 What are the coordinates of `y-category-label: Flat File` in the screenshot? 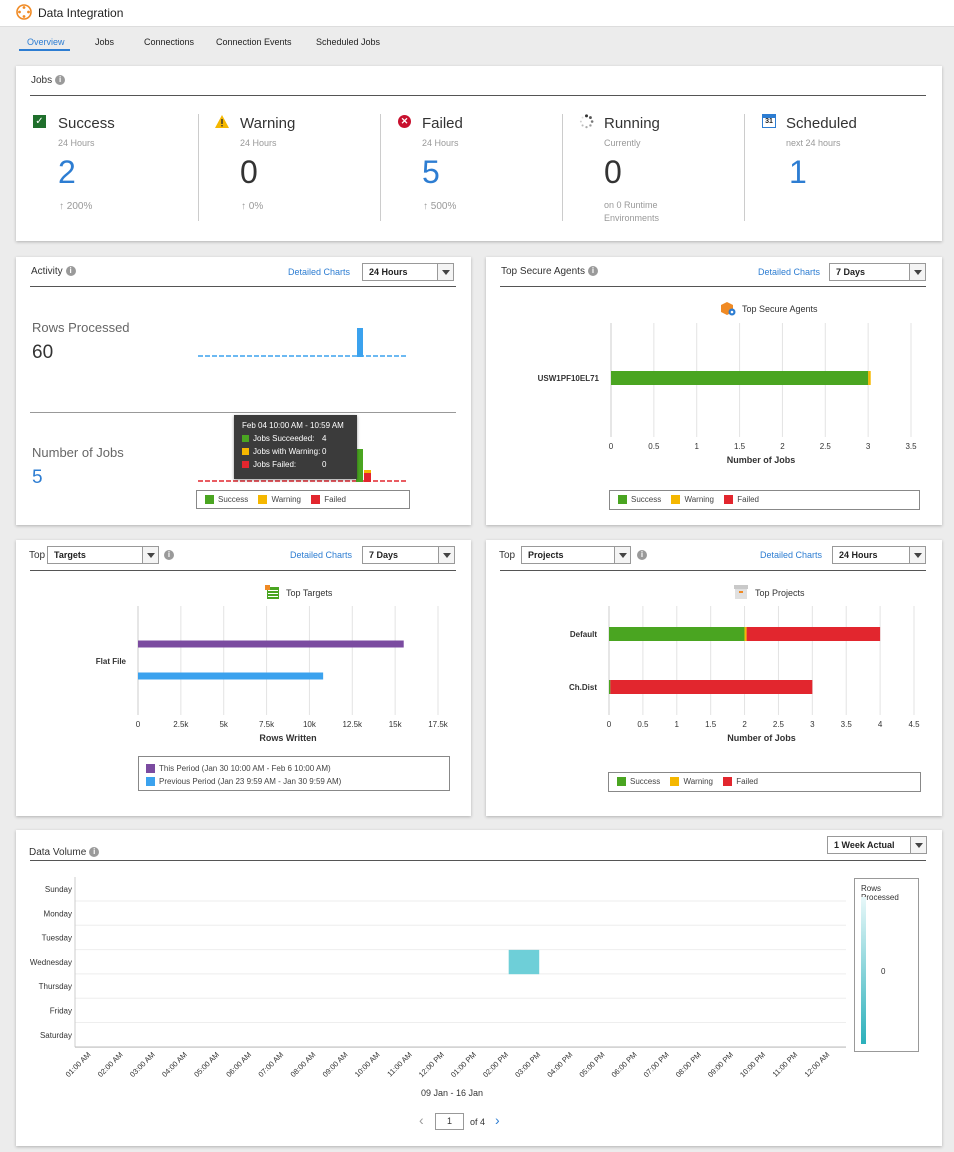 It's located at (111, 661).